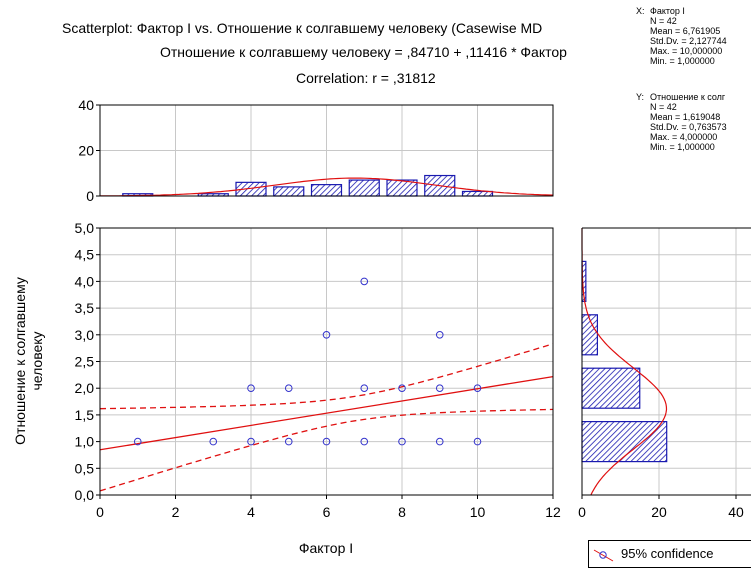 This screenshot has height=568, width=751. What do you see at coordinates (553, 512) in the screenshot?
I see `x-tick-label: 12` at bounding box center [553, 512].